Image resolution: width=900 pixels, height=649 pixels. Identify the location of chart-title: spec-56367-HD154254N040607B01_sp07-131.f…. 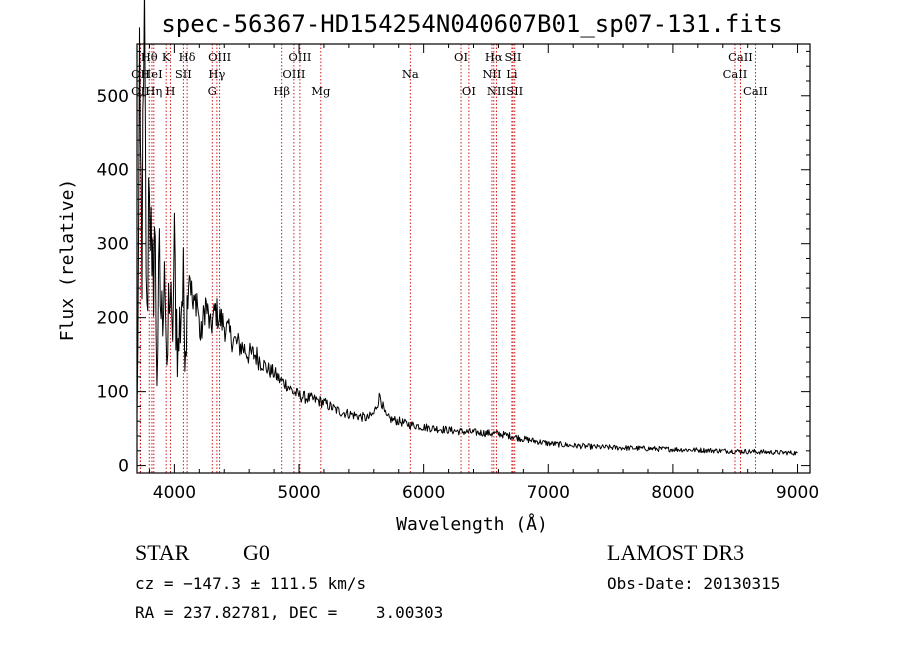
(471, 24).